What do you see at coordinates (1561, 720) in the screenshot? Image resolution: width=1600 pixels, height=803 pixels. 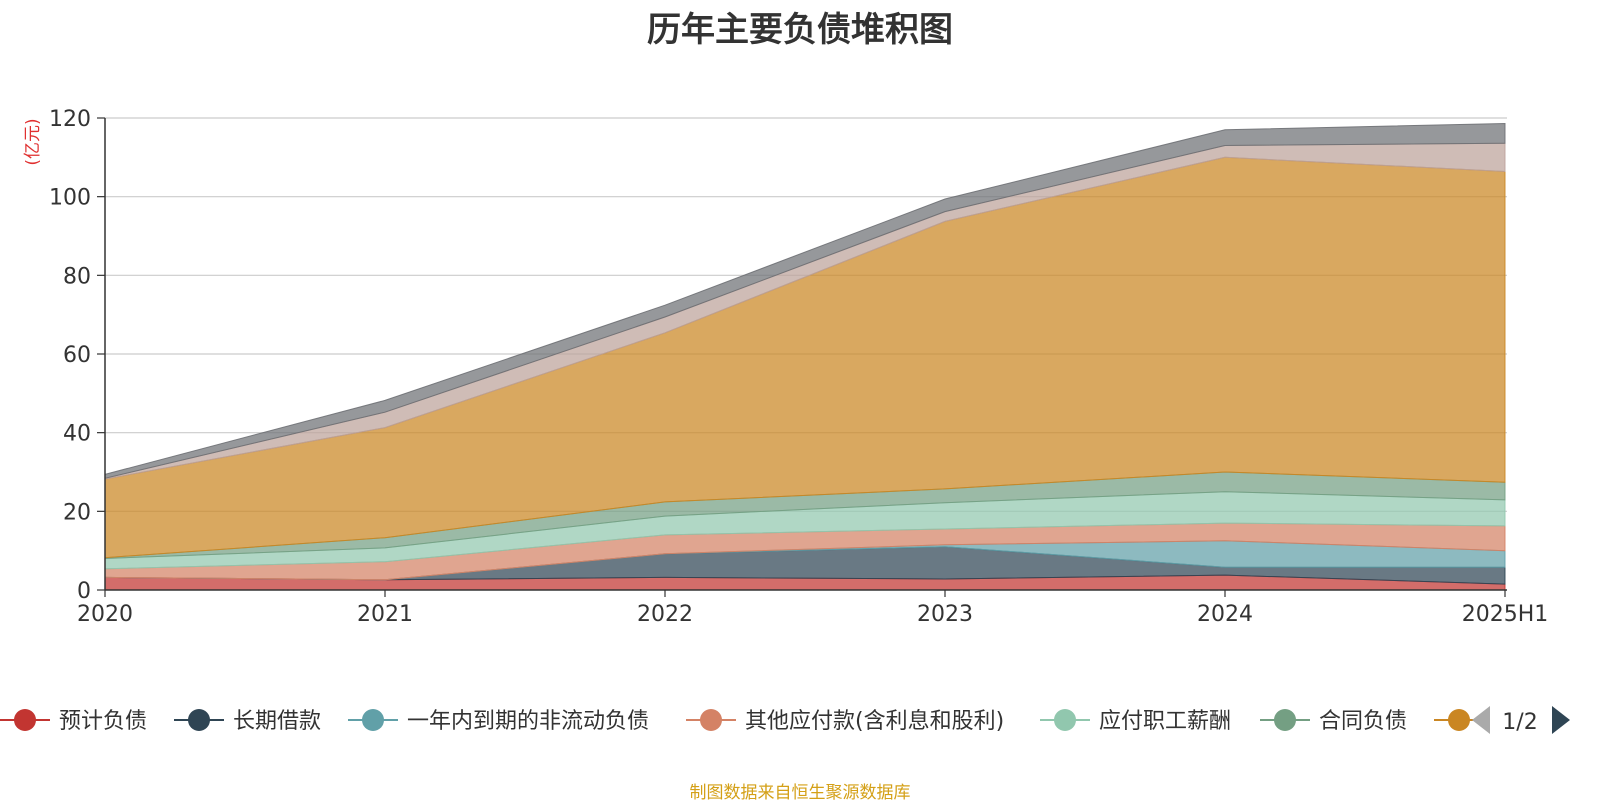 I see `legend-next-page-icon` at bounding box center [1561, 720].